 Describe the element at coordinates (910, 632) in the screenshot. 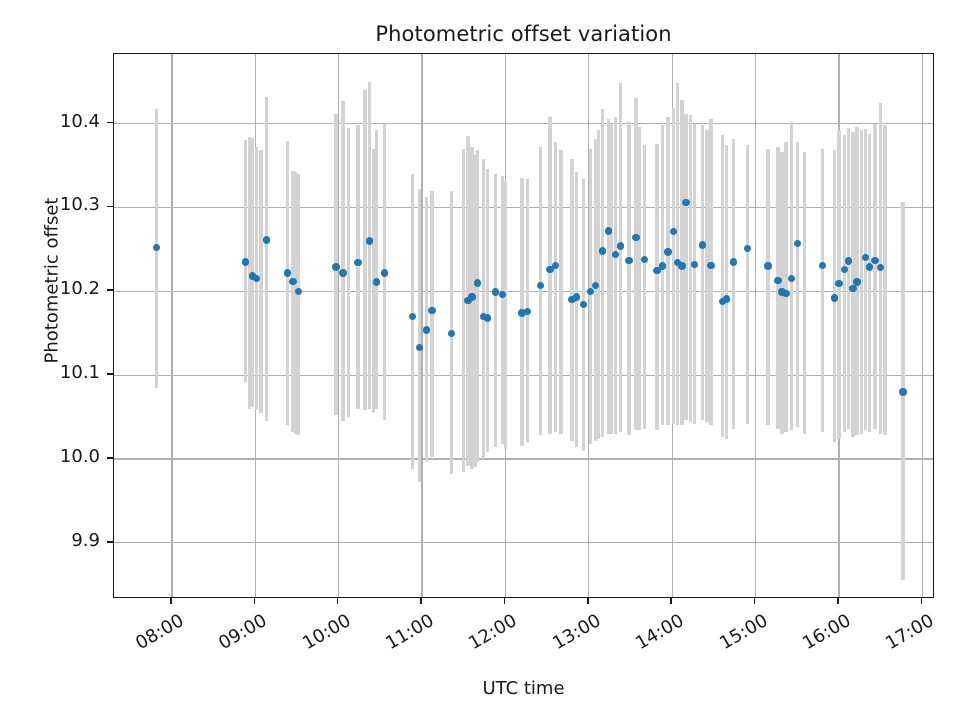

I see `x-tick-label: 17:00` at that location.